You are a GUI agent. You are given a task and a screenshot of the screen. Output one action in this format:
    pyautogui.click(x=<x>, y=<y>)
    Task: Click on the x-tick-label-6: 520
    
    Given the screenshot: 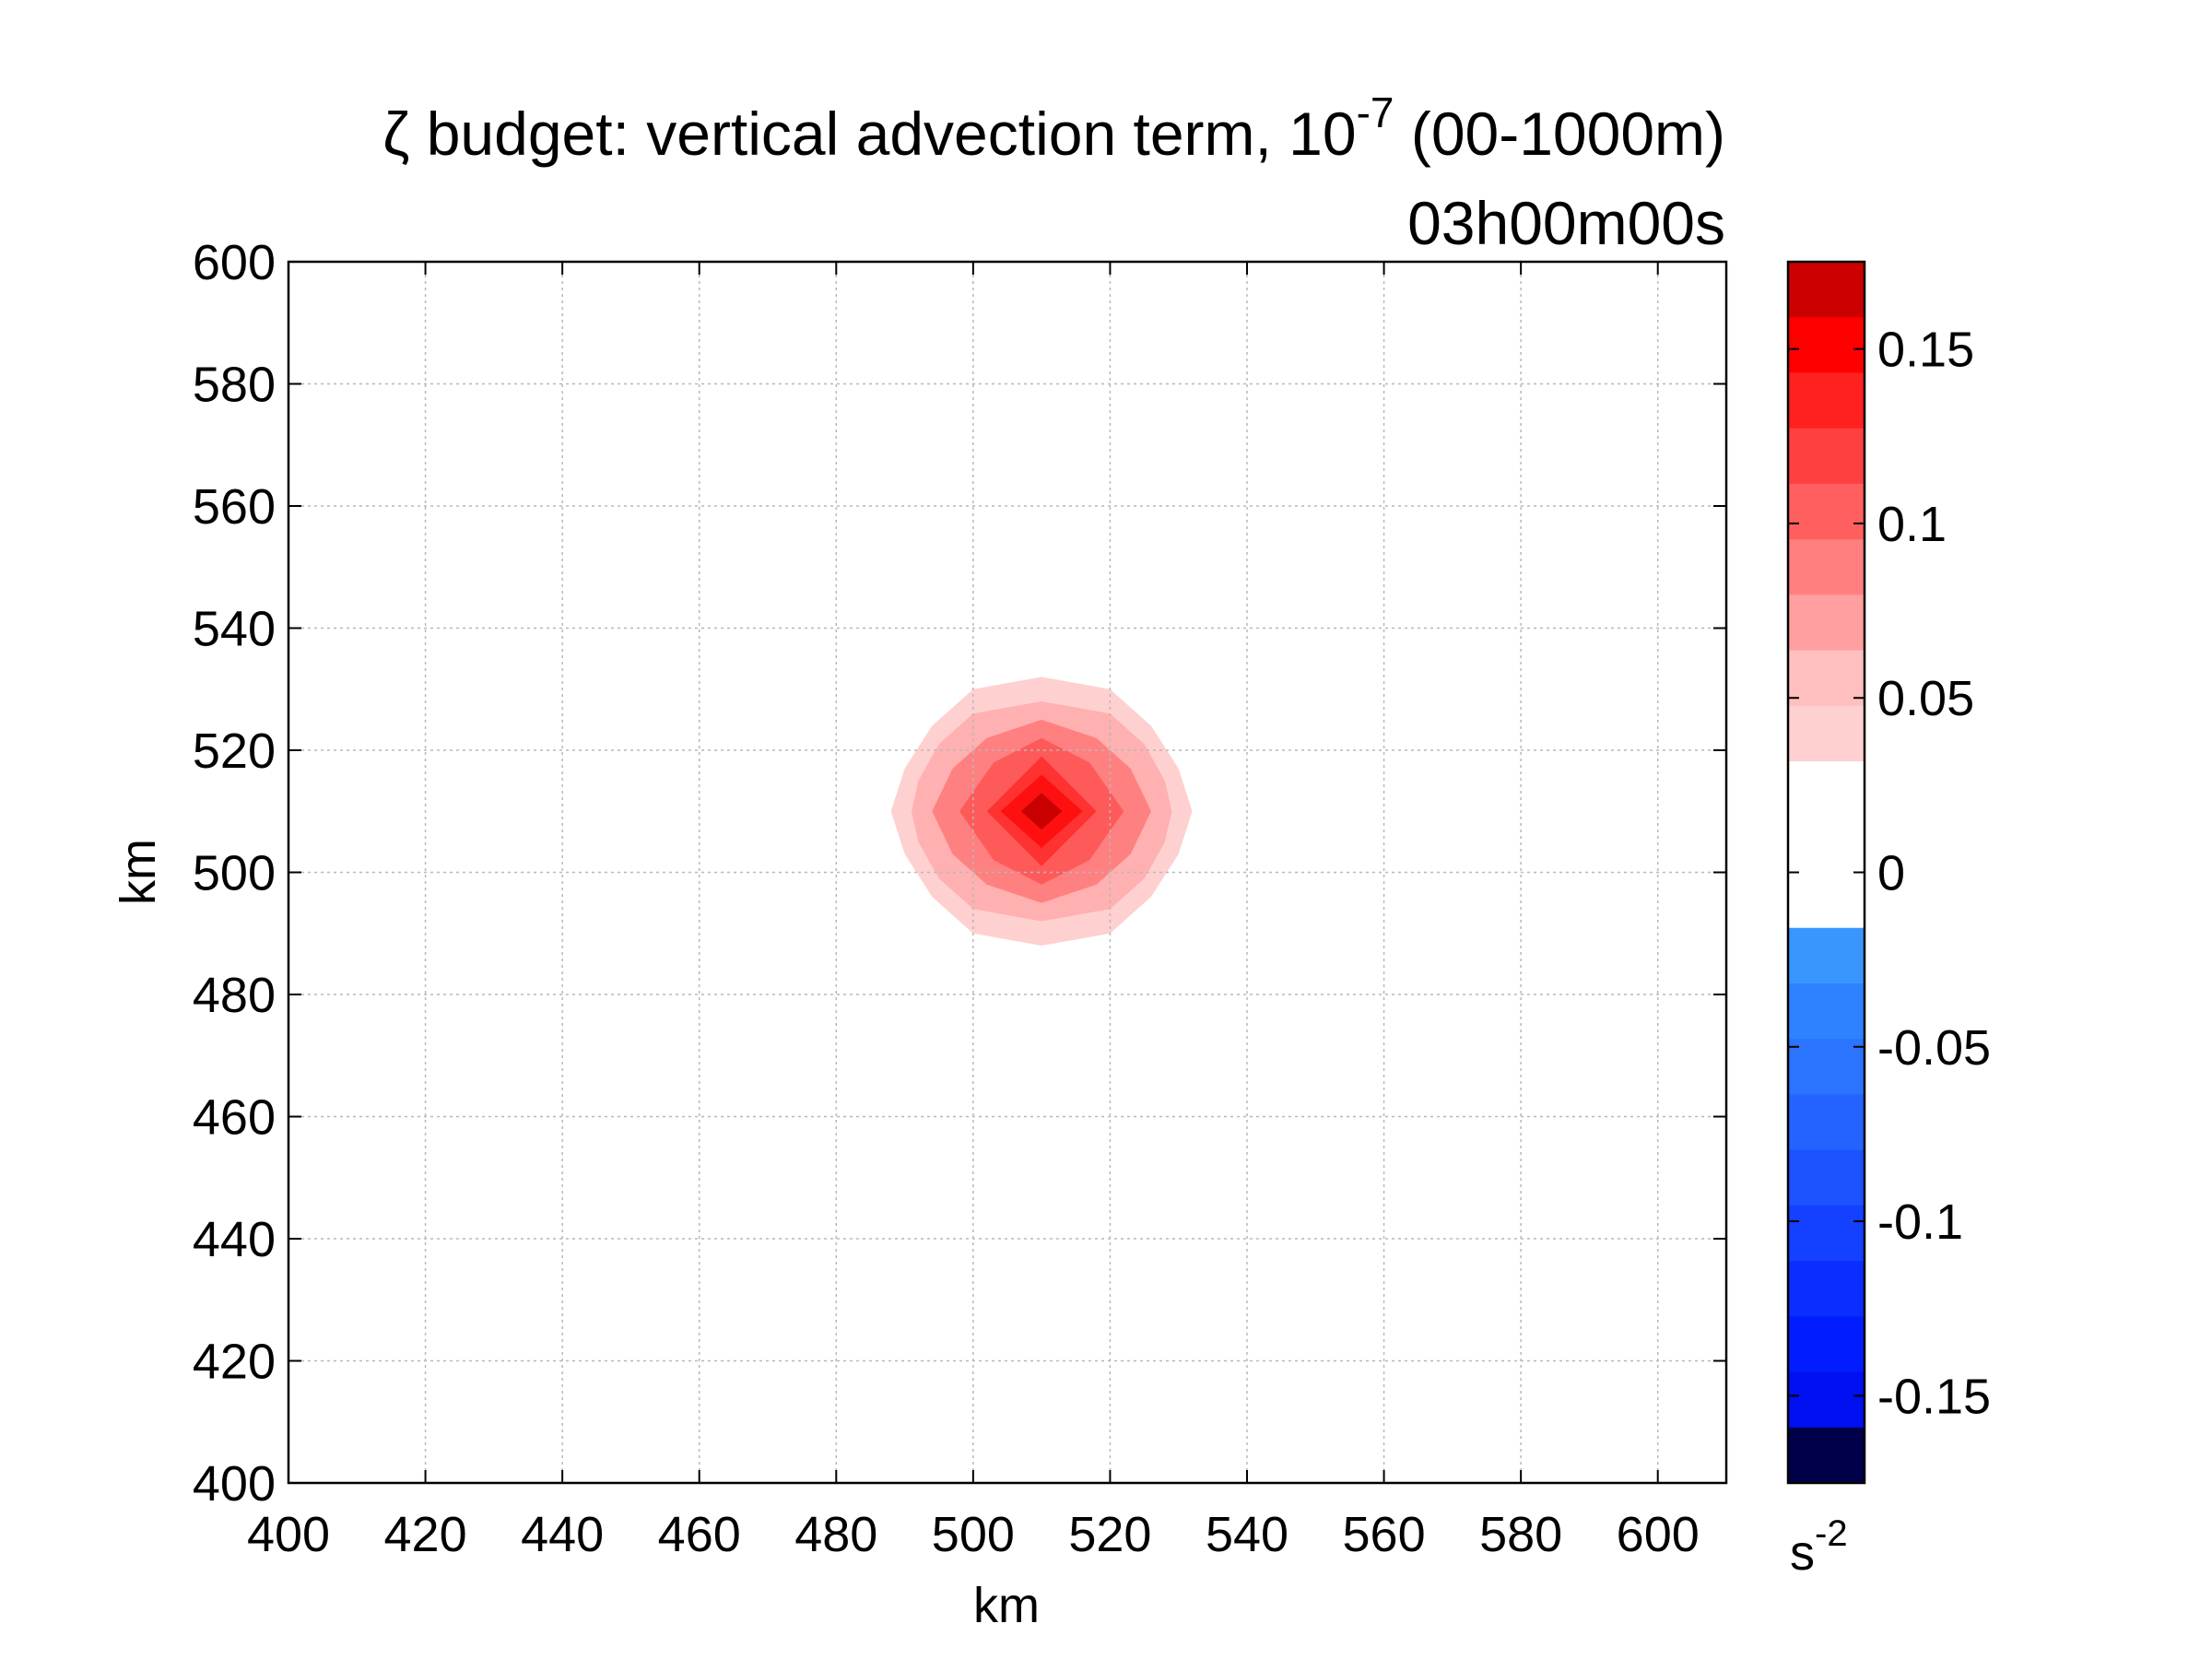 What is the action you would take?
    pyautogui.click(x=1109, y=1534)
    